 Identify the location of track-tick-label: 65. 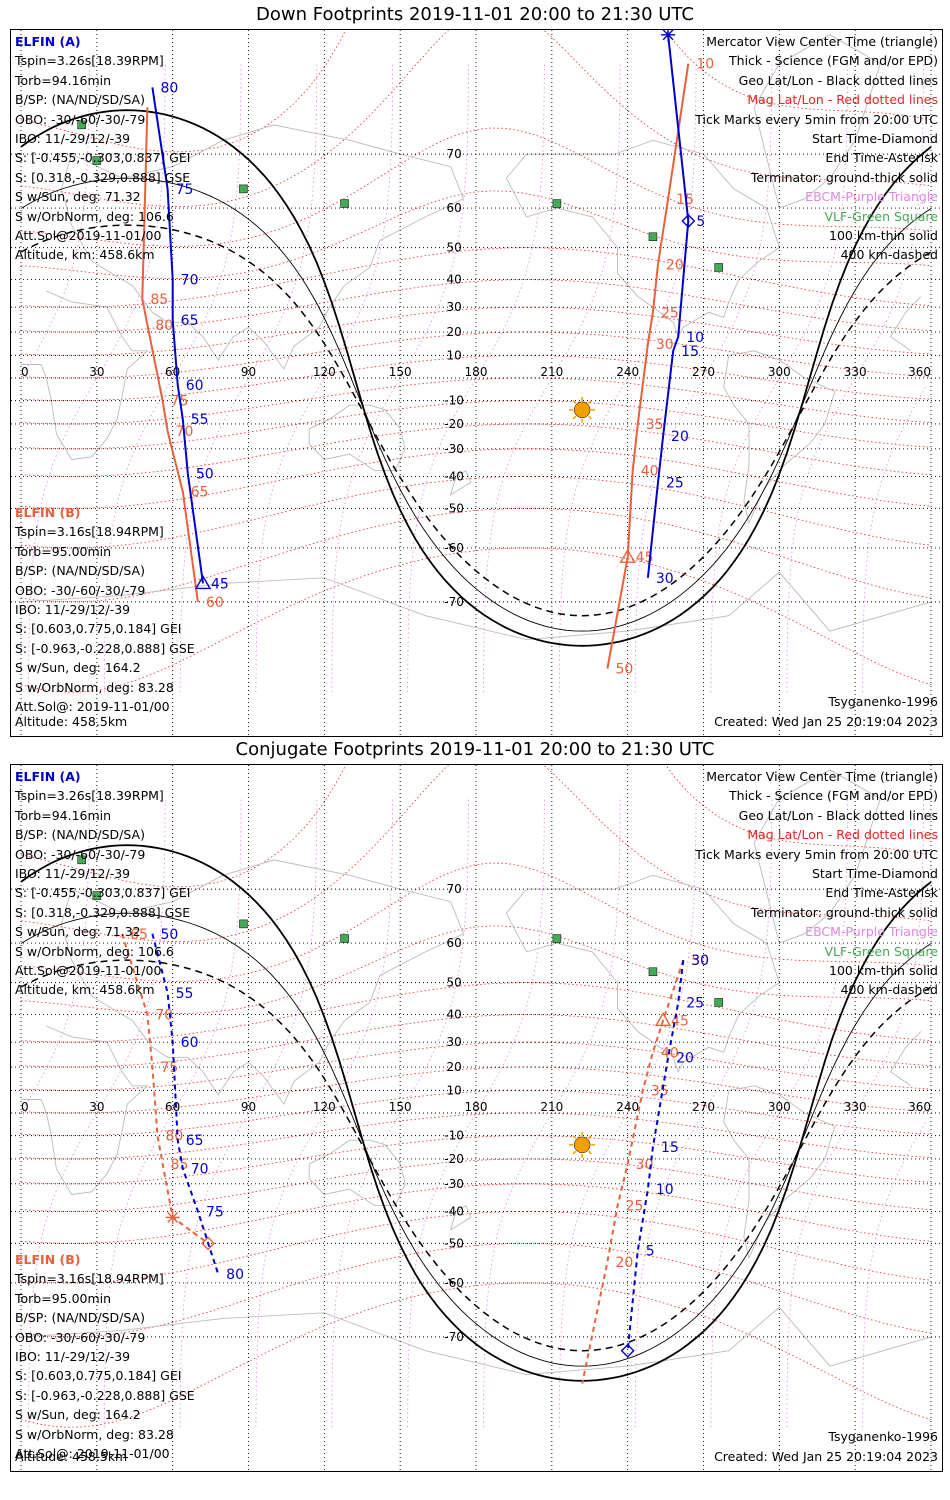
(195, 1141).